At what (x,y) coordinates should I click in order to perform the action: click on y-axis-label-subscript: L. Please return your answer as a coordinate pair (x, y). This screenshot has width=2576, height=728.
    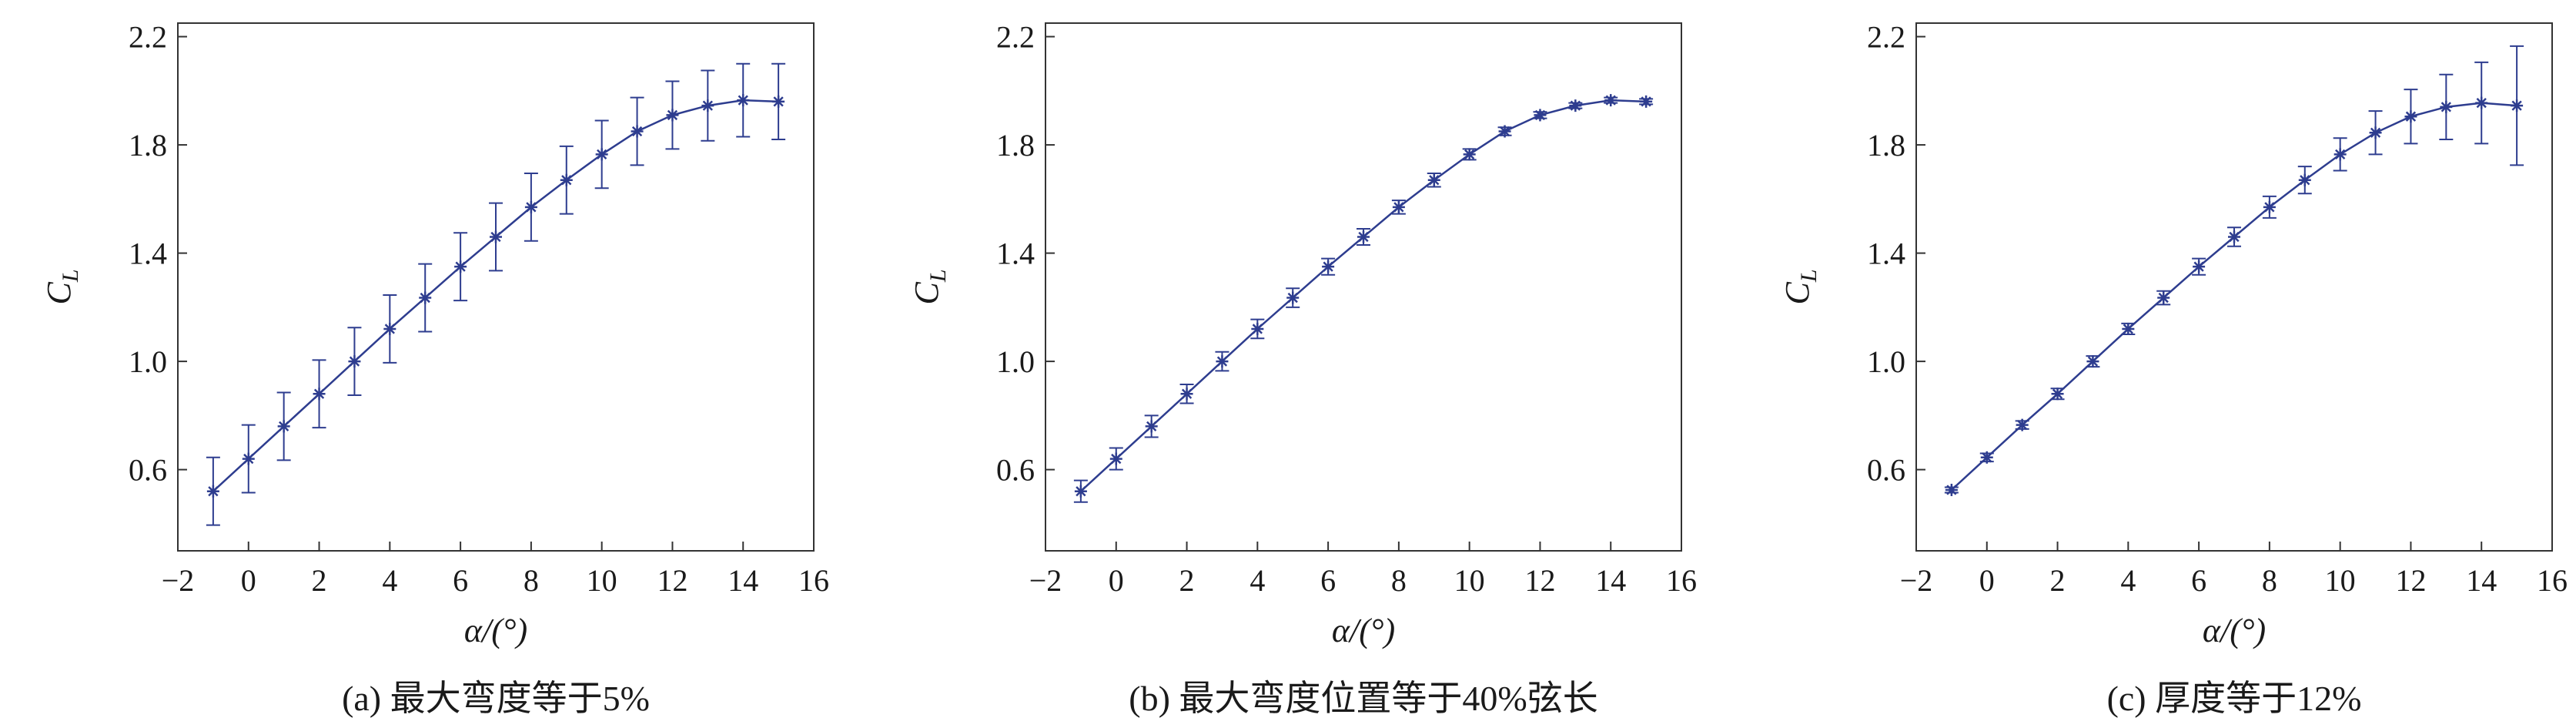
    Looking at the image, I should click on (1809, 276).